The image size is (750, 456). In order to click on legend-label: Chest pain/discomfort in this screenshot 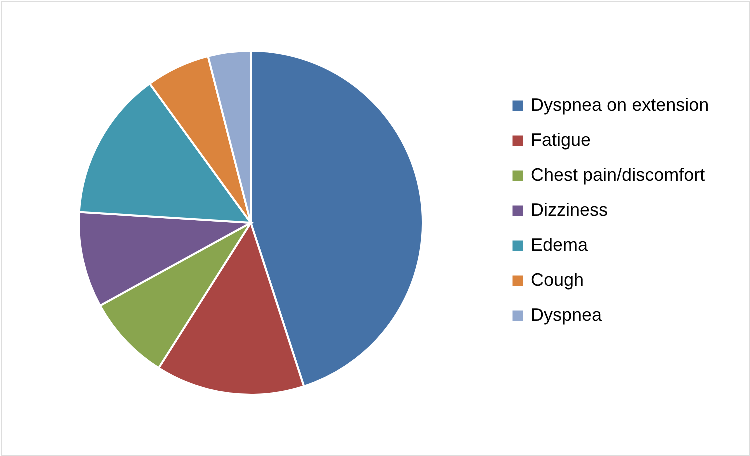, I will do `click(618, 175)`.